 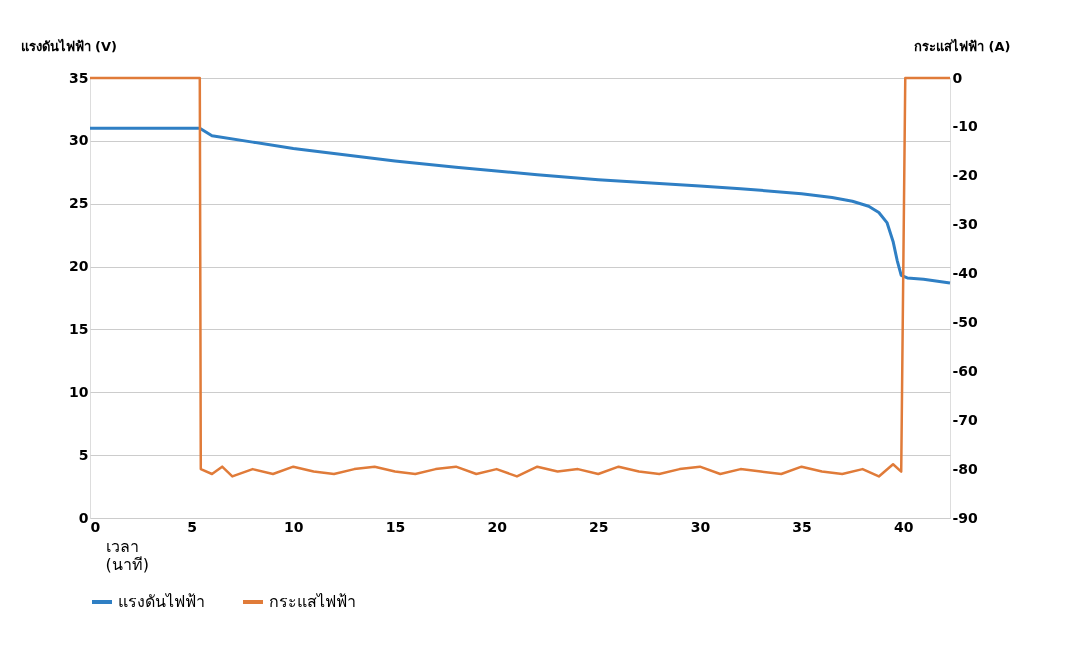 What do you see at coordinates (904, 526) in the screenshot?
I see `x-tick-label: 40` at bounding box center [904, 526].